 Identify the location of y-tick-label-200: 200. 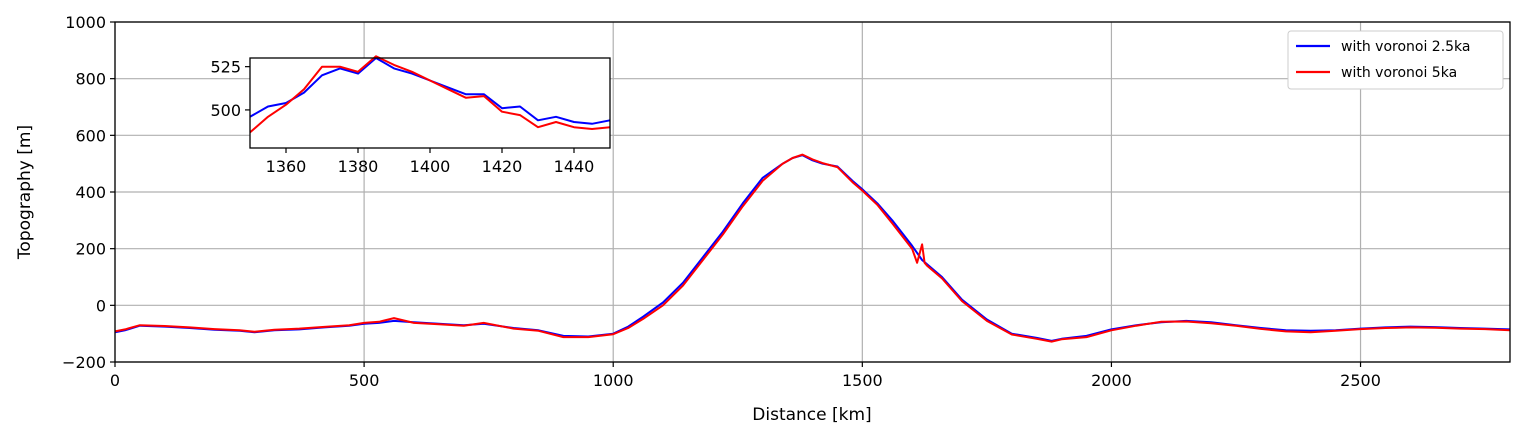
(90, 249).